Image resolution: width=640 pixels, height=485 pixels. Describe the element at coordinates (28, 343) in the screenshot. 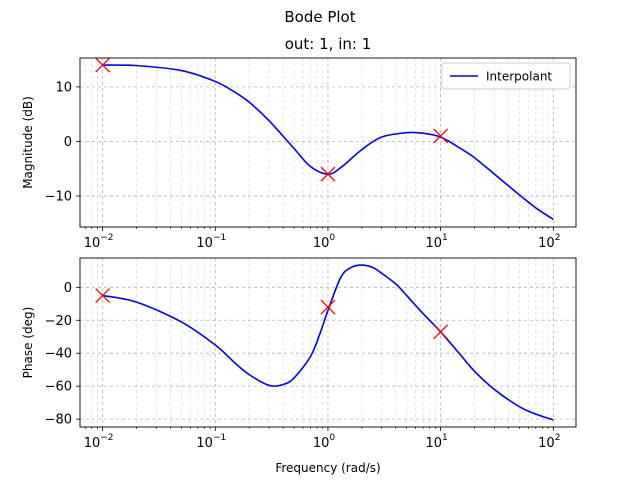

I see `y-axis-label: Phase (deg)` at that location.